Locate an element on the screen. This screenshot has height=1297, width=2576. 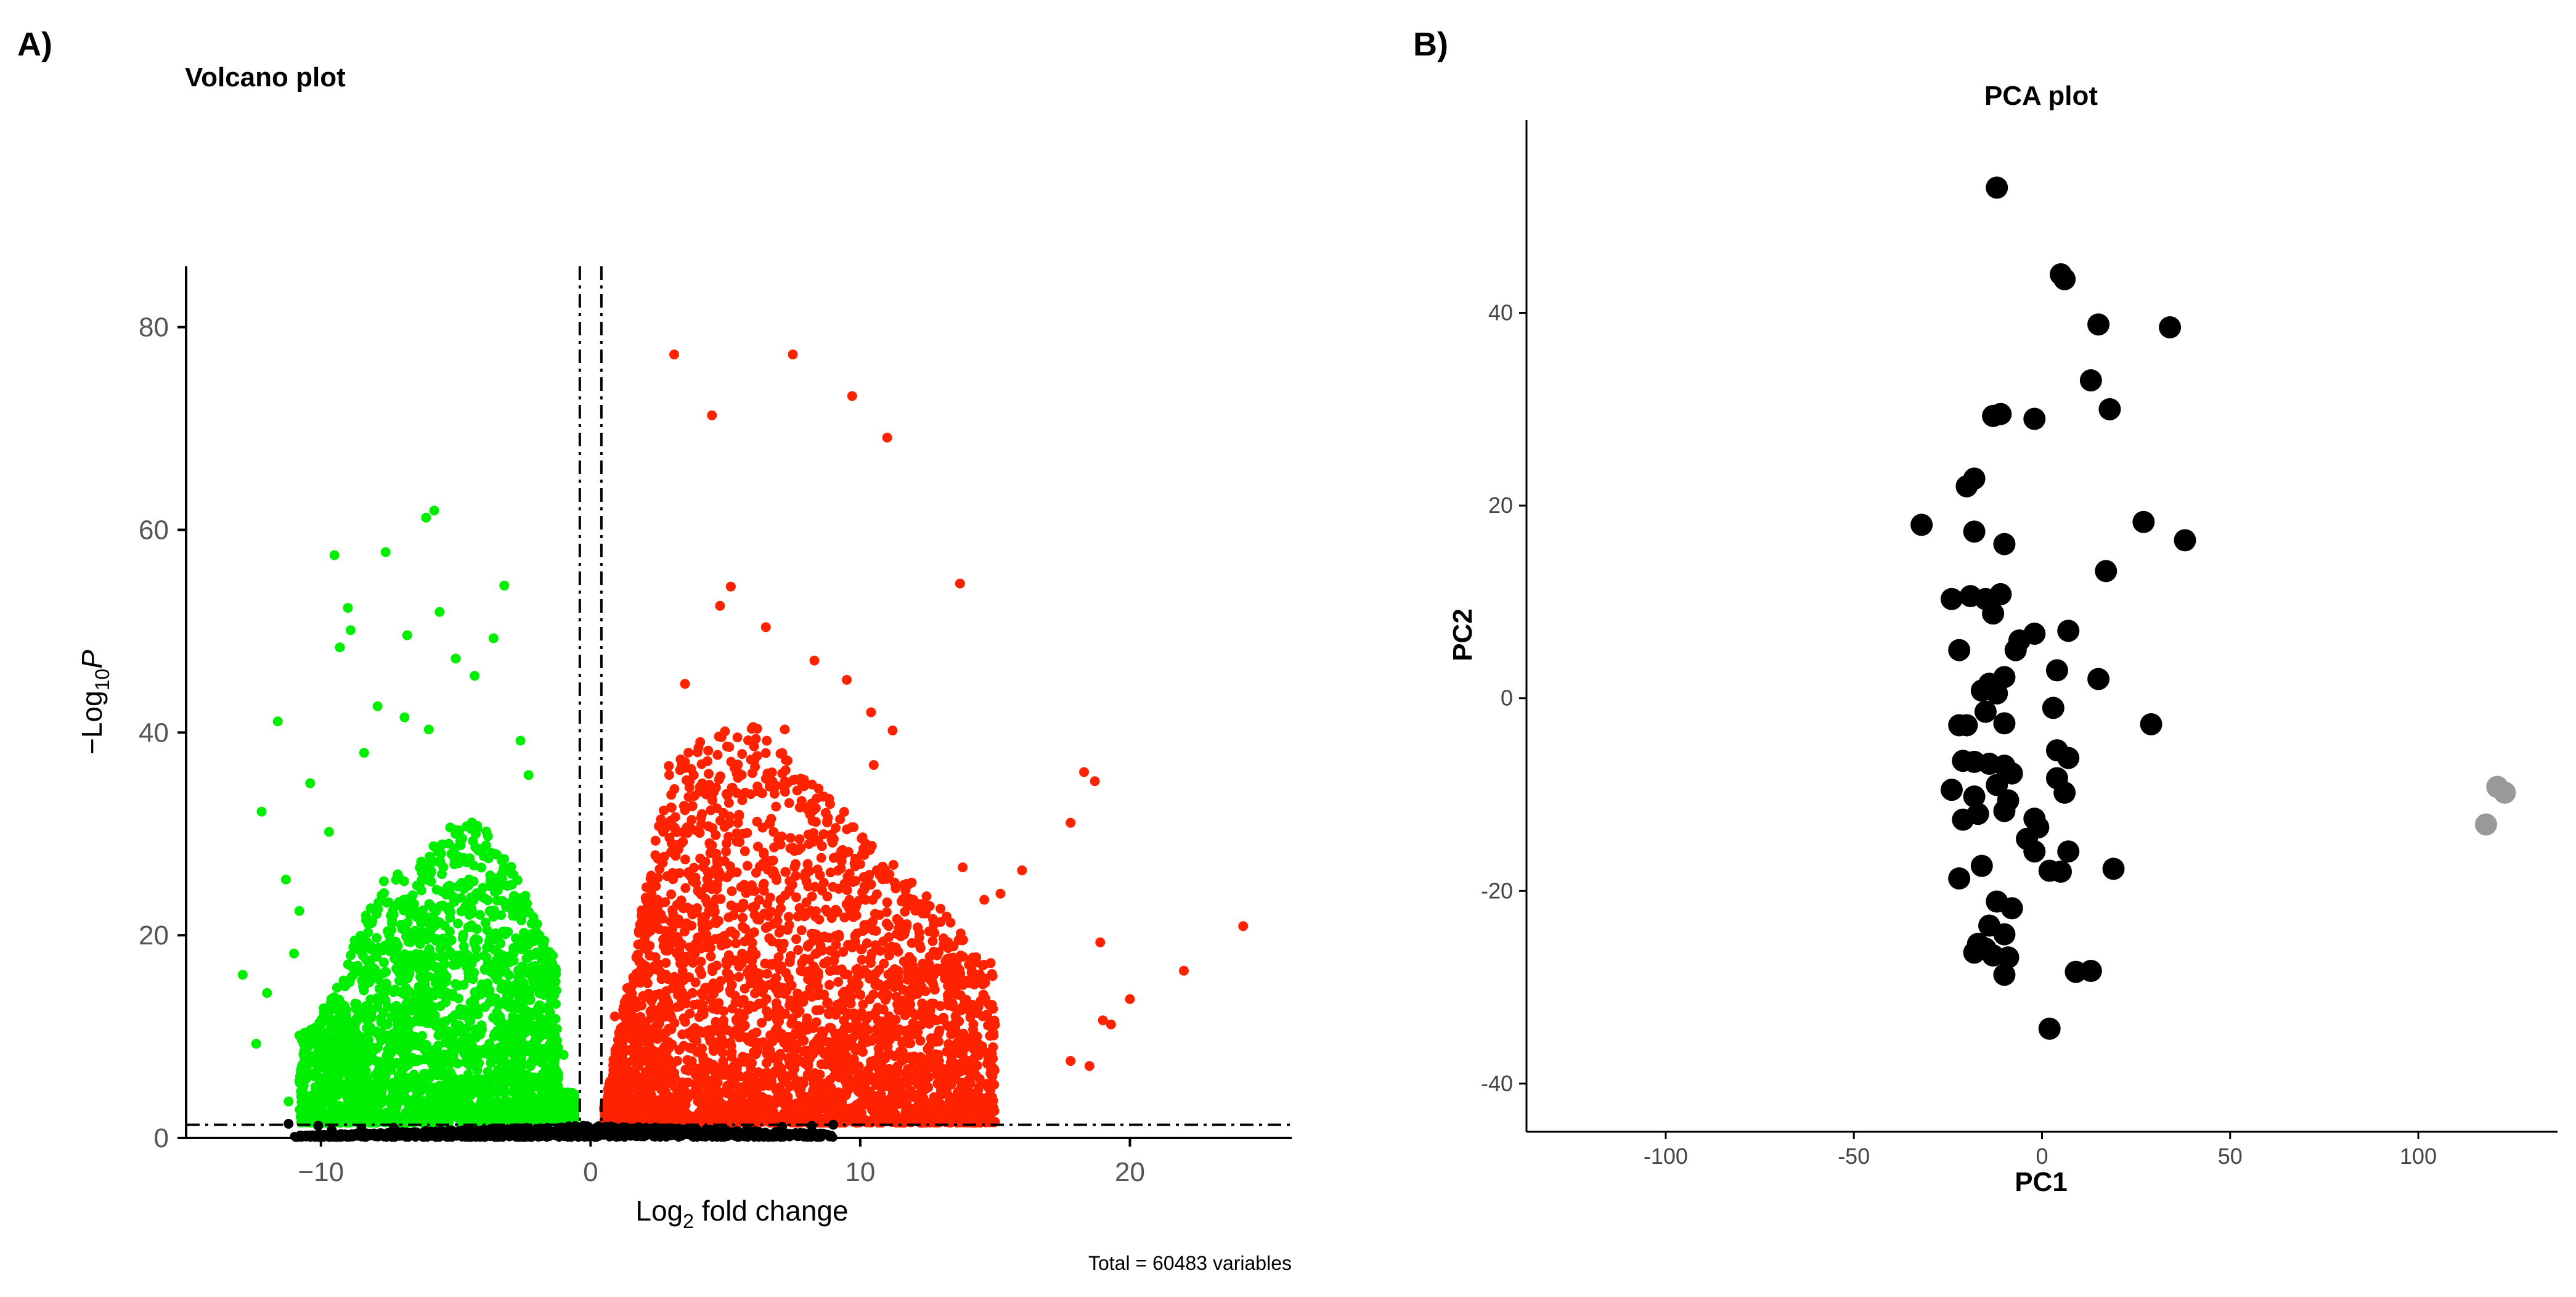
volcano-cloud-down is located at coordinates (437, 973).